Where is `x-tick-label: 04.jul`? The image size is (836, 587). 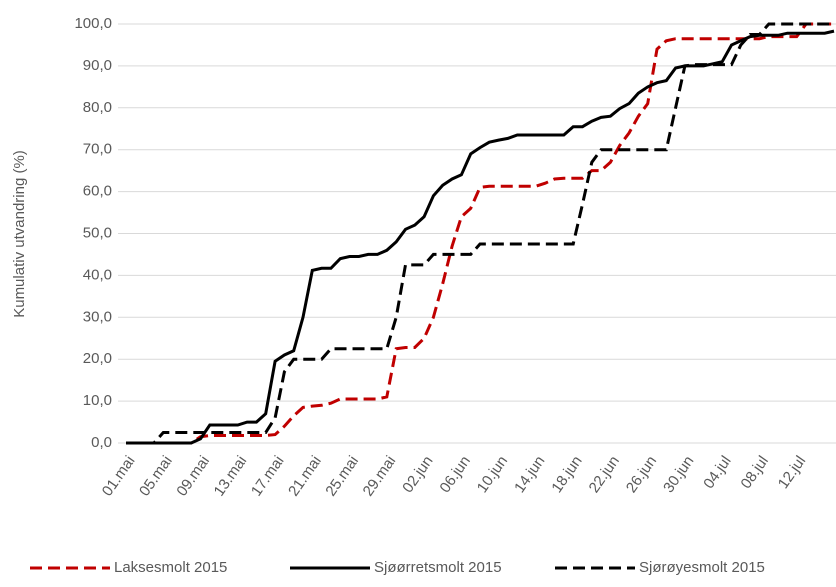 x-tick-label: 04.jul is located at coordinates (717, 472).